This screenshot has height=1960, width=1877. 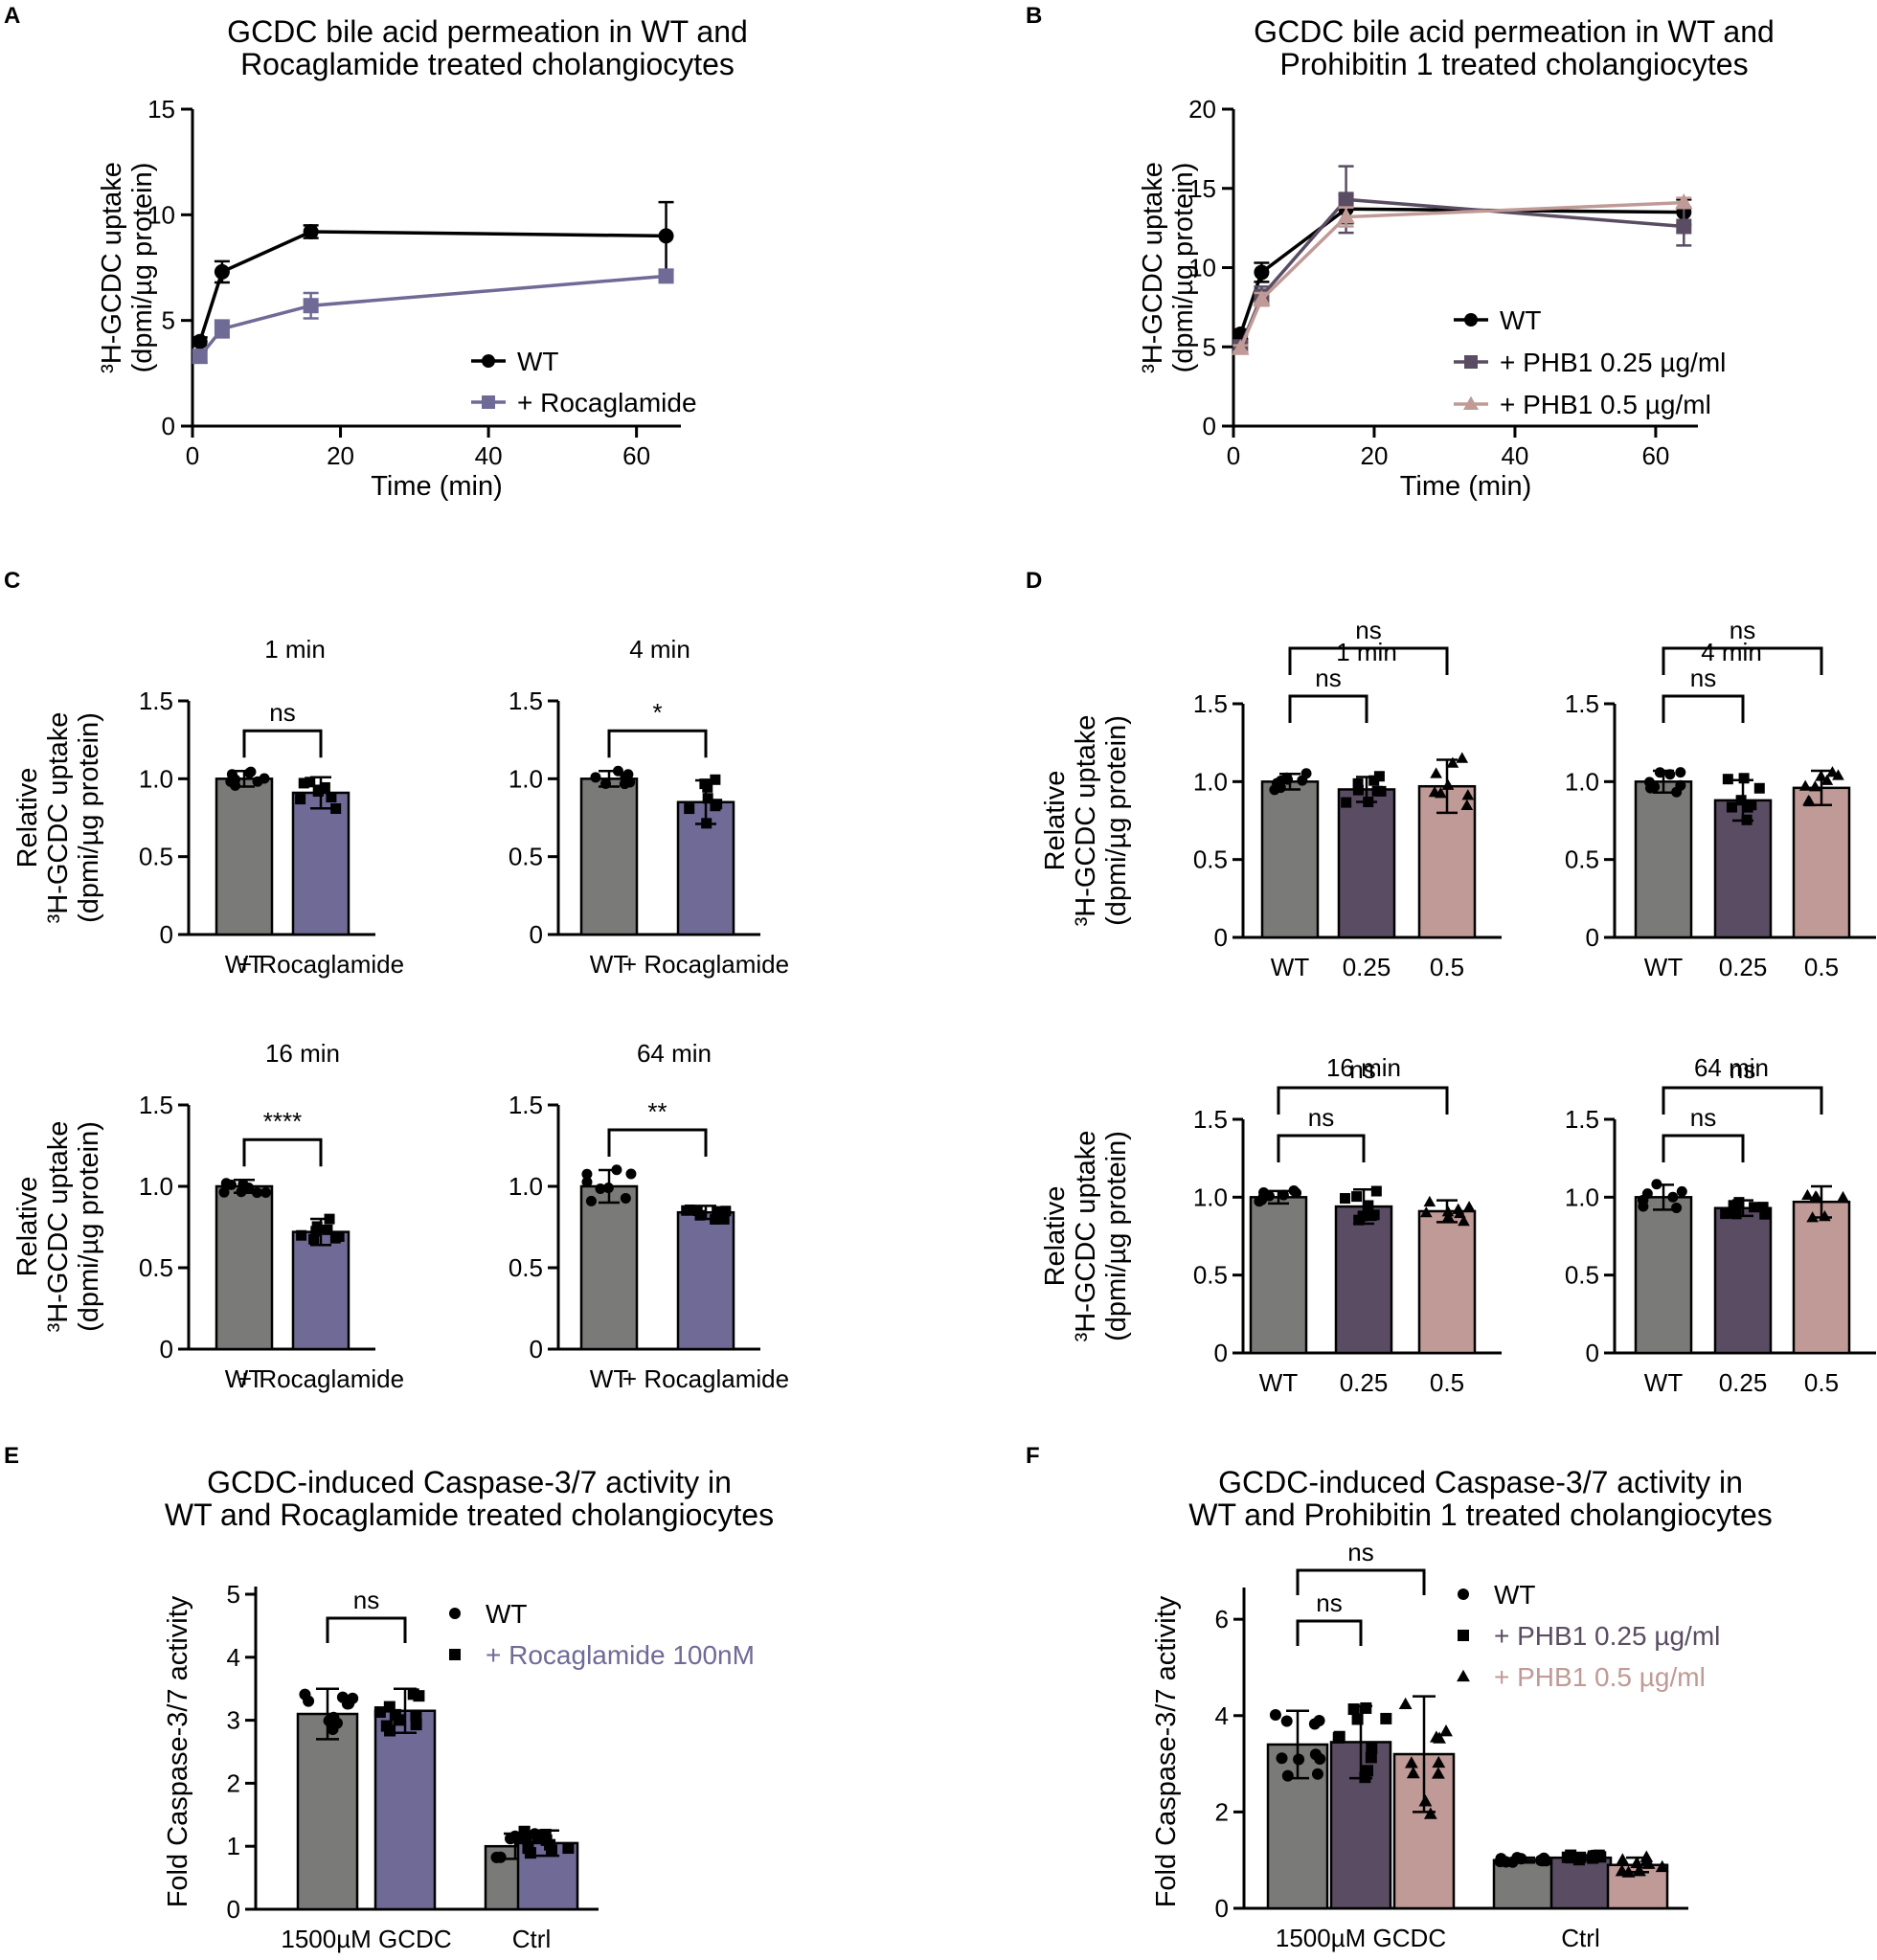 I want to click on chart-title: Rocaglamide treated cholangiocytes, so click(x=487, y=64).